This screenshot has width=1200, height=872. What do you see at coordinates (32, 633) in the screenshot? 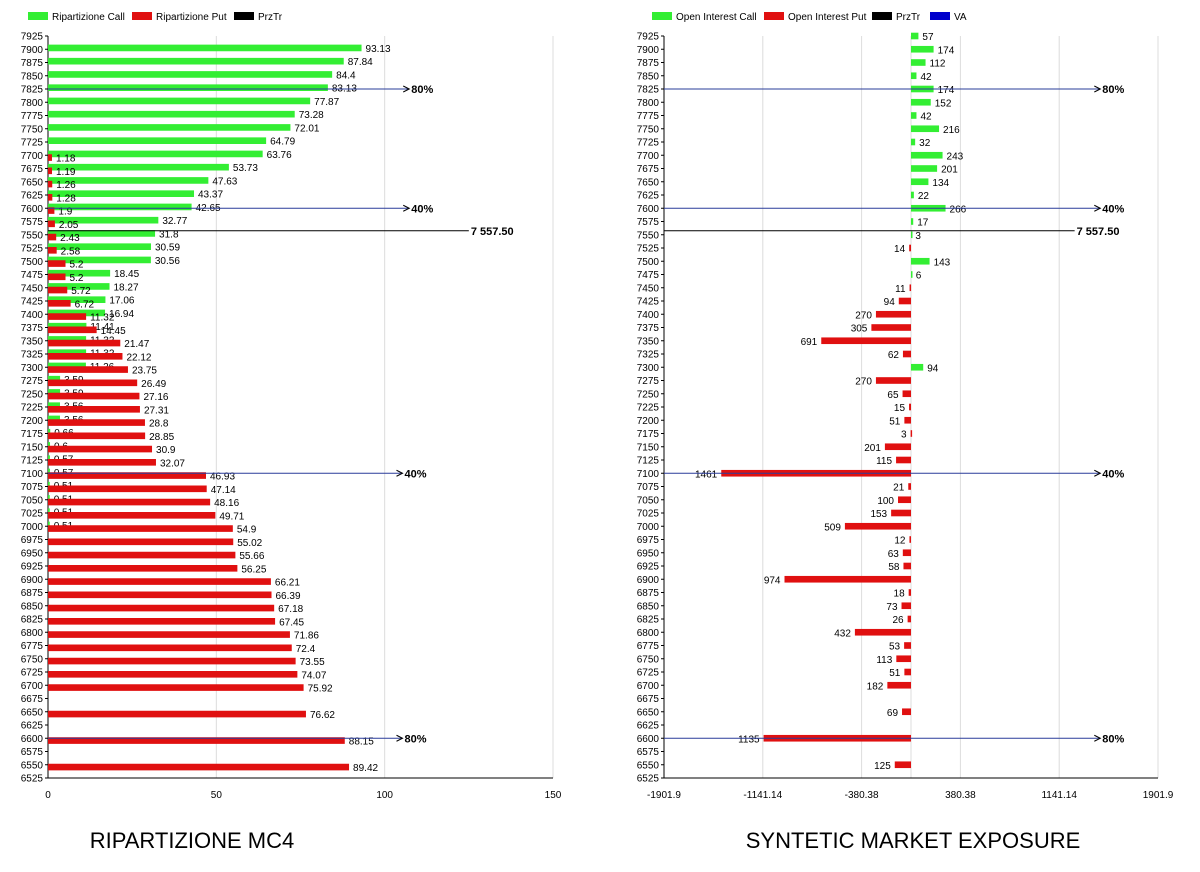
I see `chart-0-y-tick-label: 6800` at bounding box center [32, 633].